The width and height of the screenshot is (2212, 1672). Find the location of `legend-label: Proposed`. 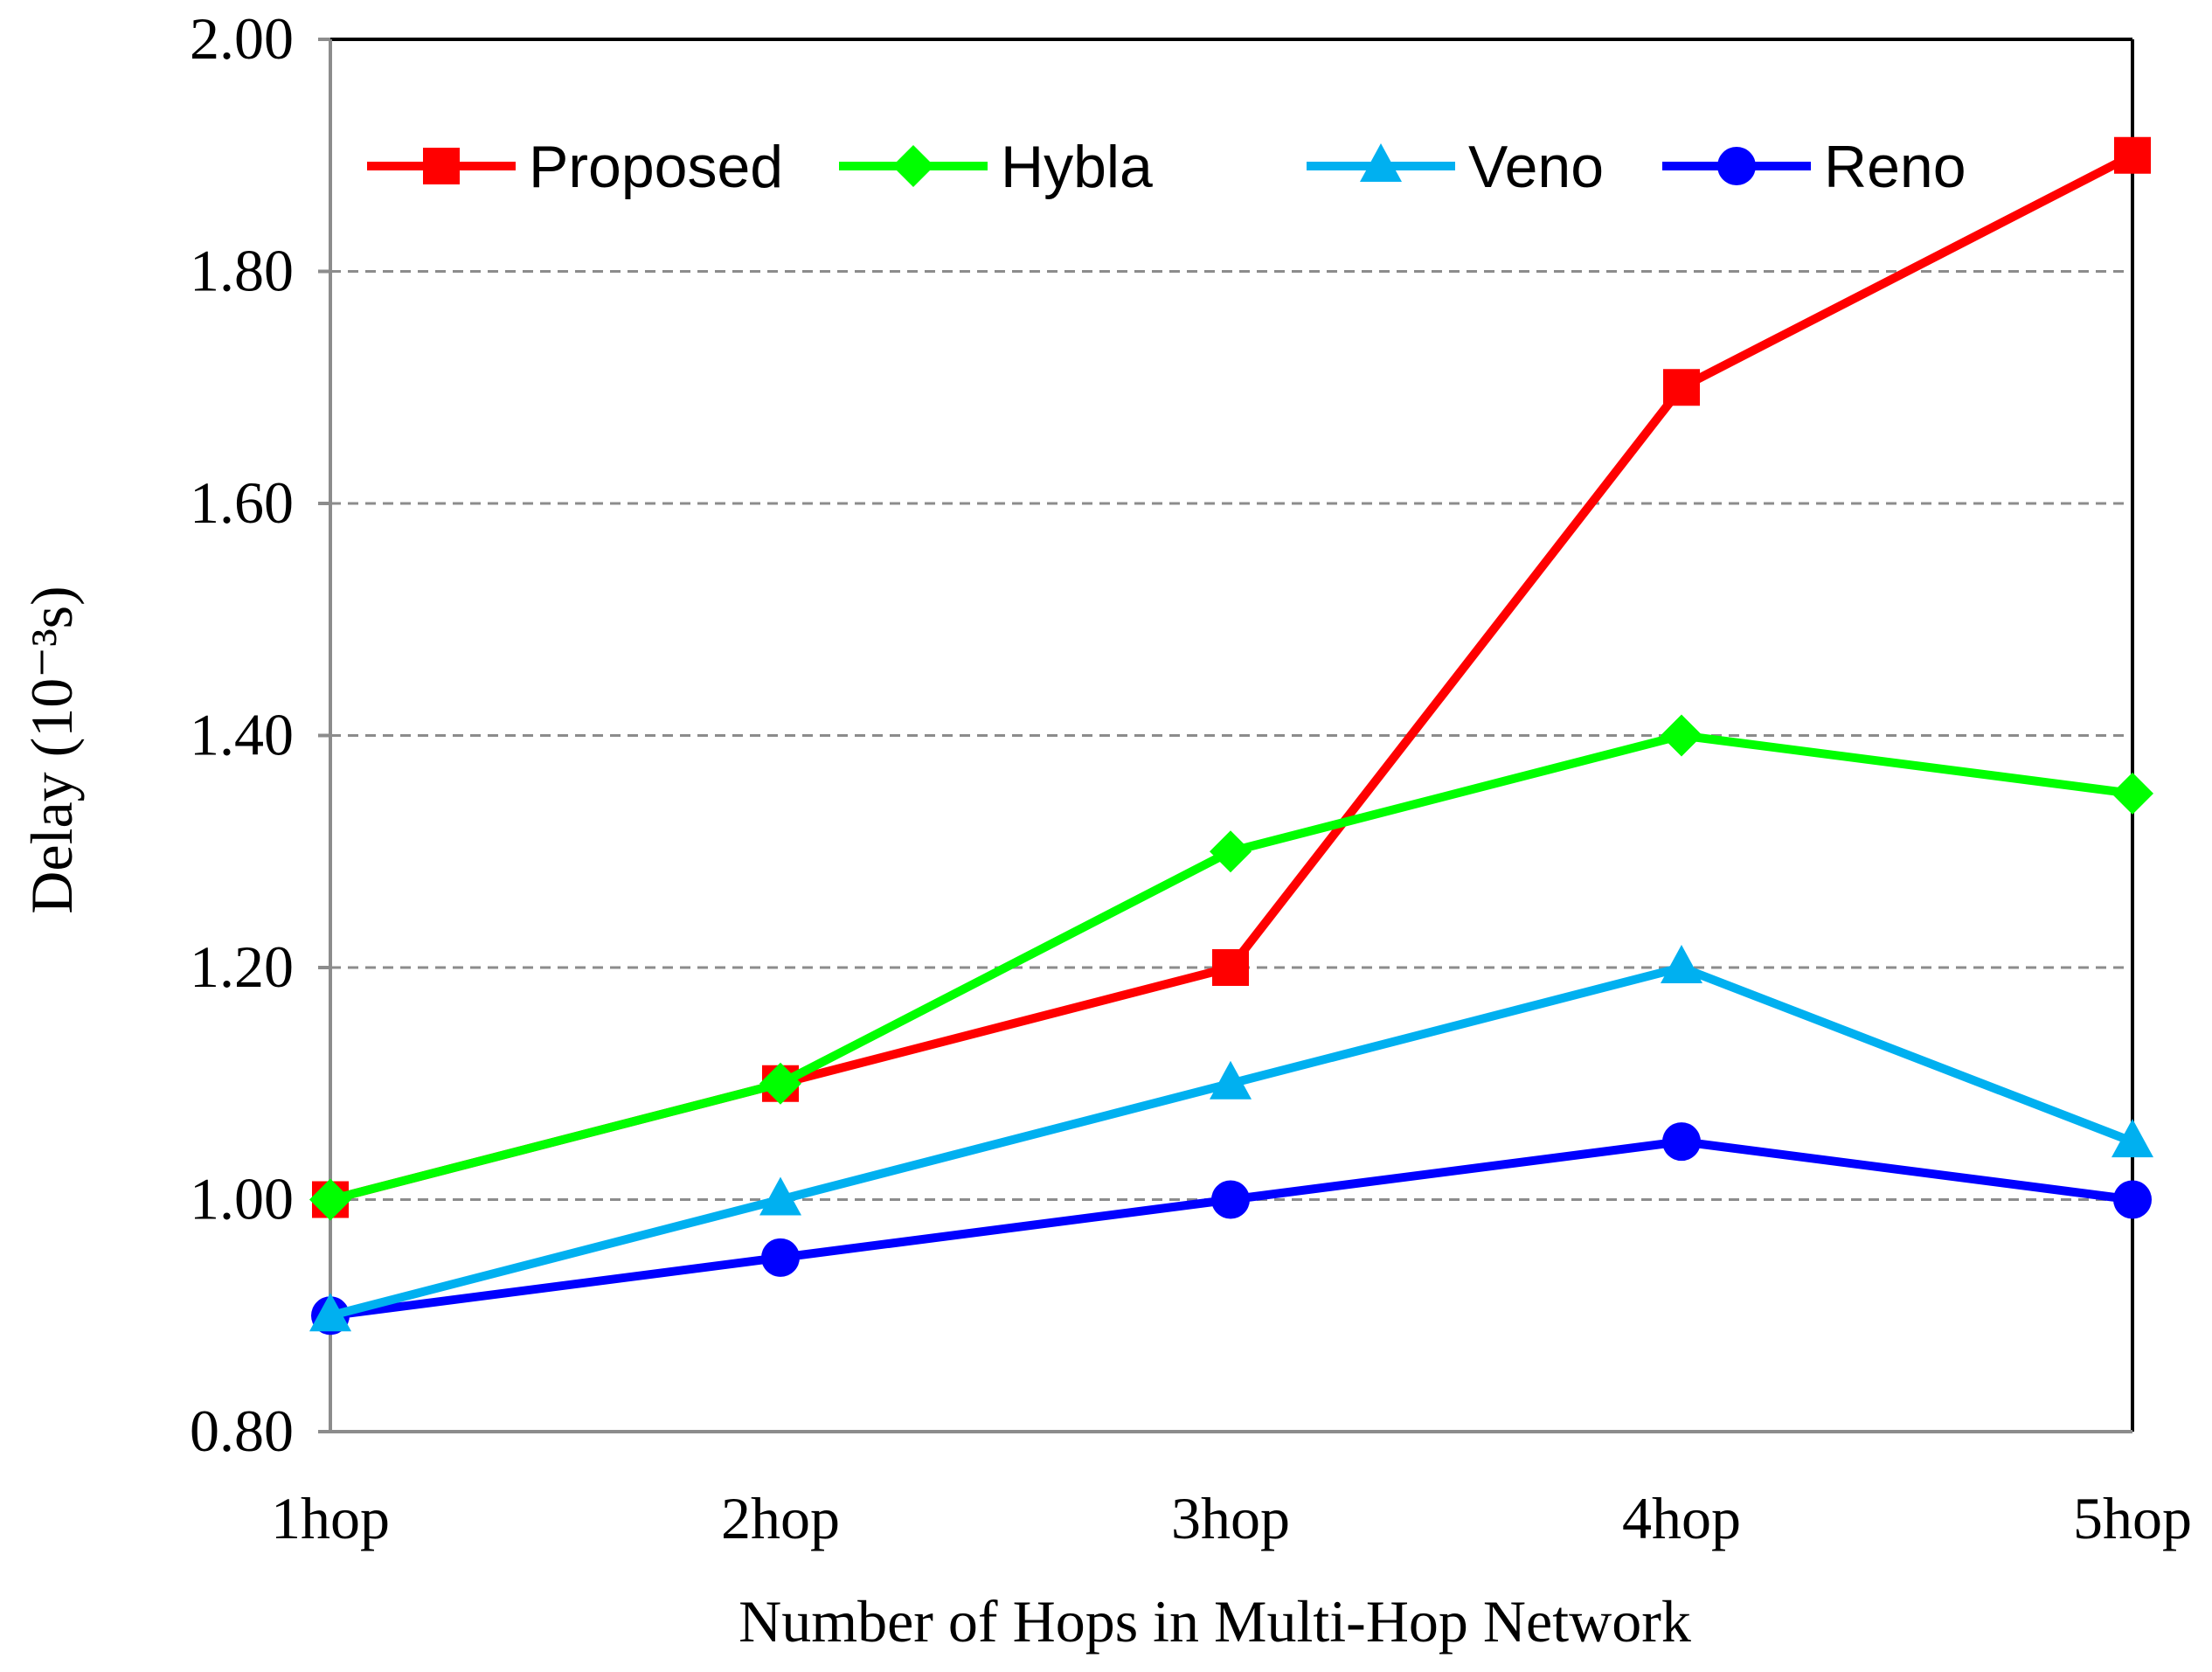

legend-label: Proposed is located at coordinates (656, 167).